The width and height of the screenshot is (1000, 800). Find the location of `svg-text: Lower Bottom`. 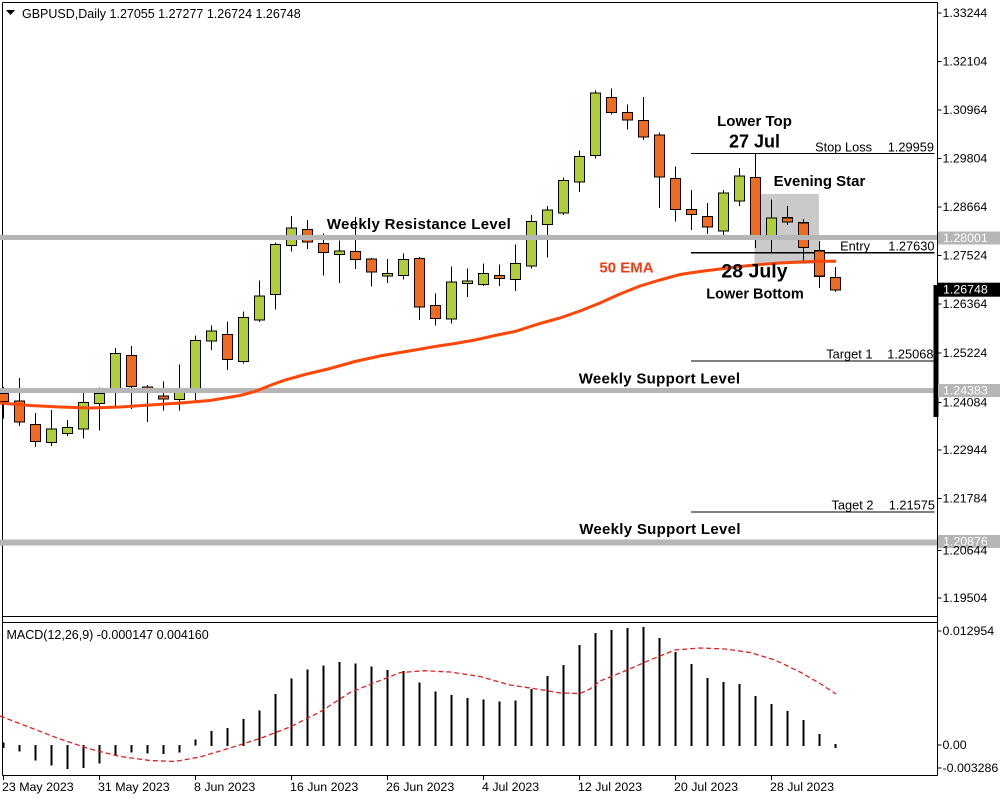

svg-text: Lower Bottom is located at coordinates (754, 295).